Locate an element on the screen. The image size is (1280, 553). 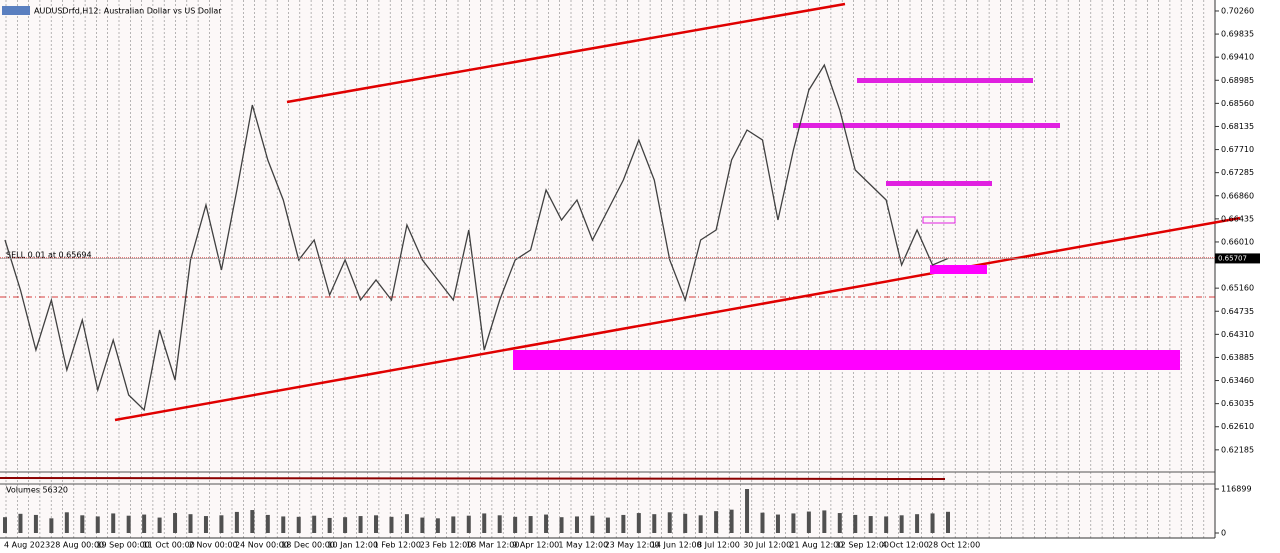
y-tick-label: 0.66435 is located at coordinates (1237, 218).